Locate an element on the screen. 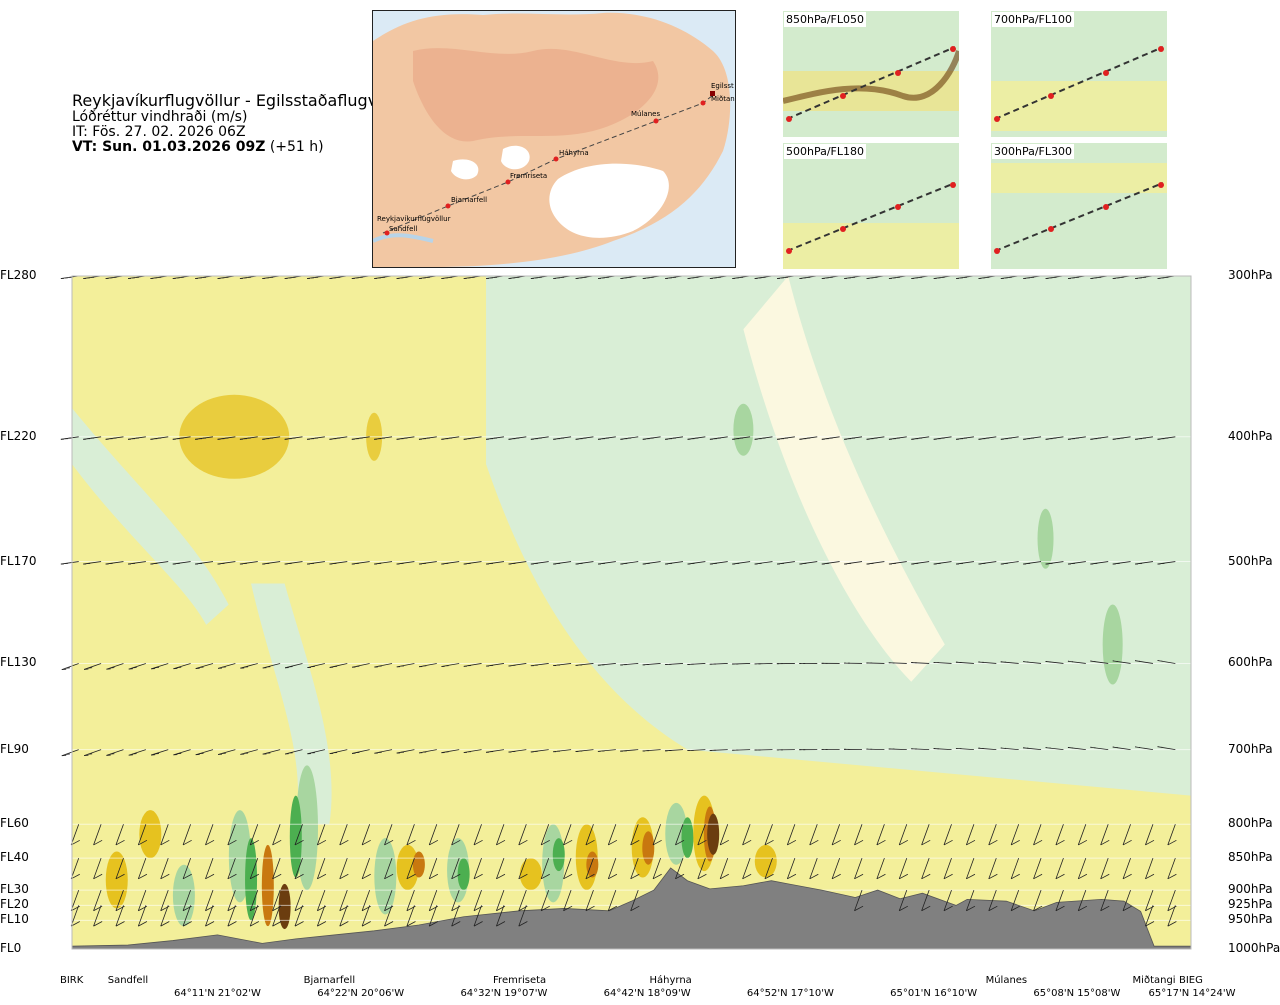 The height and width of the screenshot is (1005, 1280). fl-label: FL90 is located at coordinates (14, 748).